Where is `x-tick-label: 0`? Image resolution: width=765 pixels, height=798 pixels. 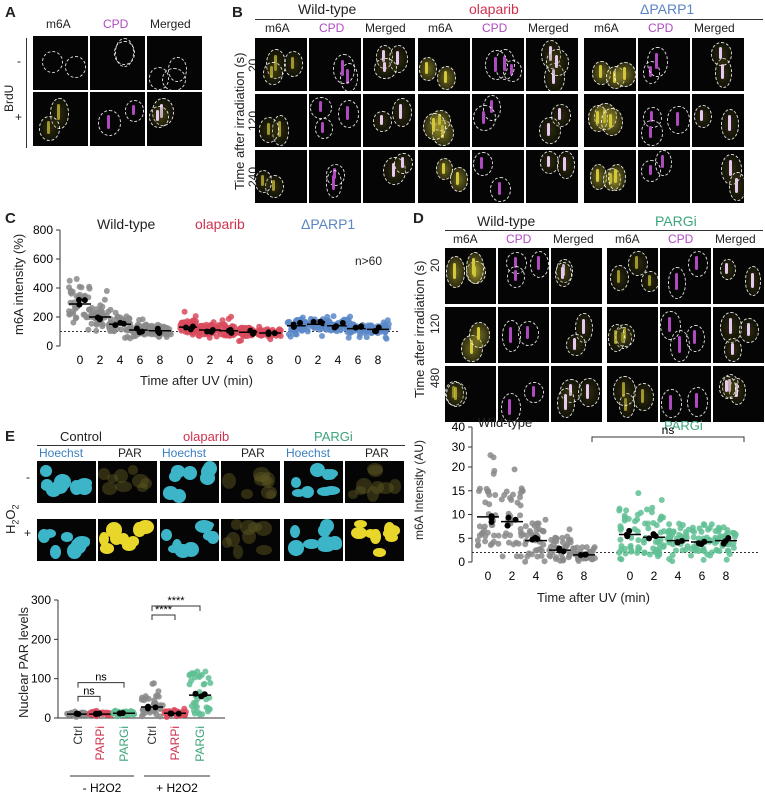
x-tick-label: 0 is located at coordinates (630, 576).